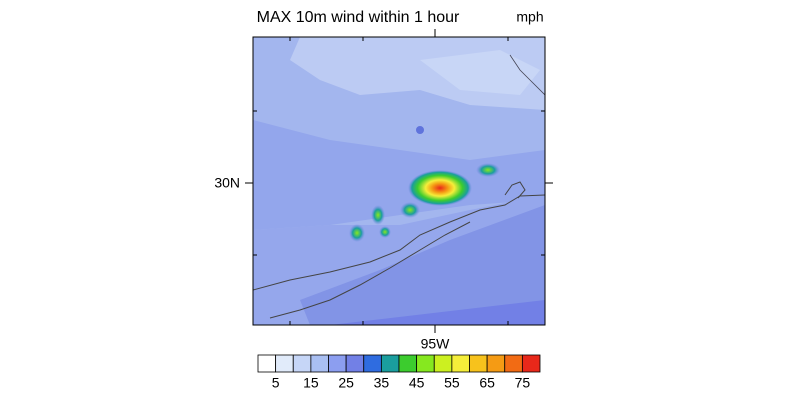 Image resolution: width=800 pixels, height=400 pixels. Describe the element at coordinates (436, 344) in the screenshot. I see `longitude-label: 95W` at that location.